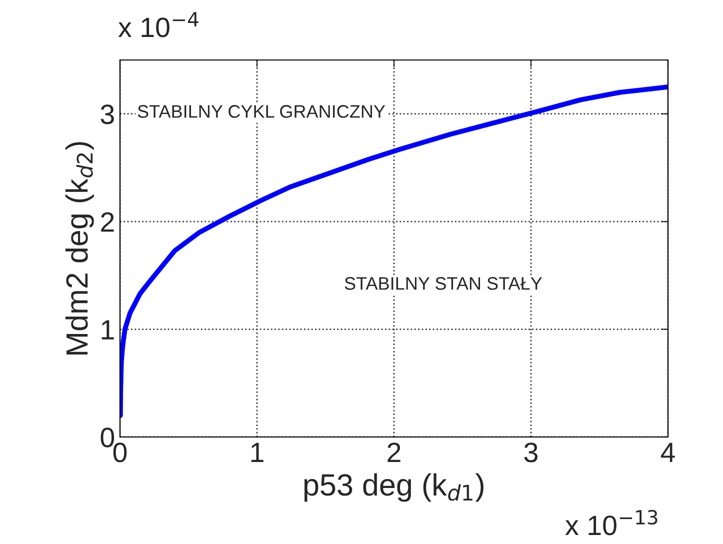 The height and width of the screenshot is (544, 723). I want to click on annotation: STABILNY STAN STAŁY, so click(443, 283).